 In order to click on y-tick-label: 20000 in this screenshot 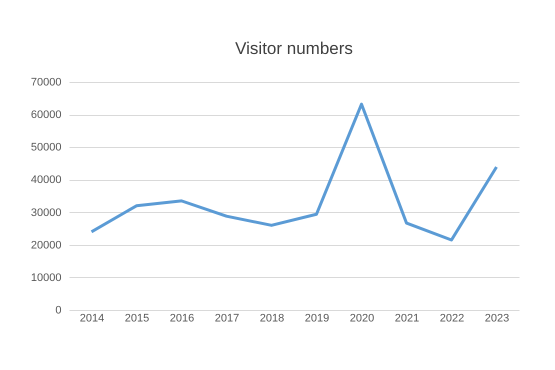, I will do `click(46, 245)`.